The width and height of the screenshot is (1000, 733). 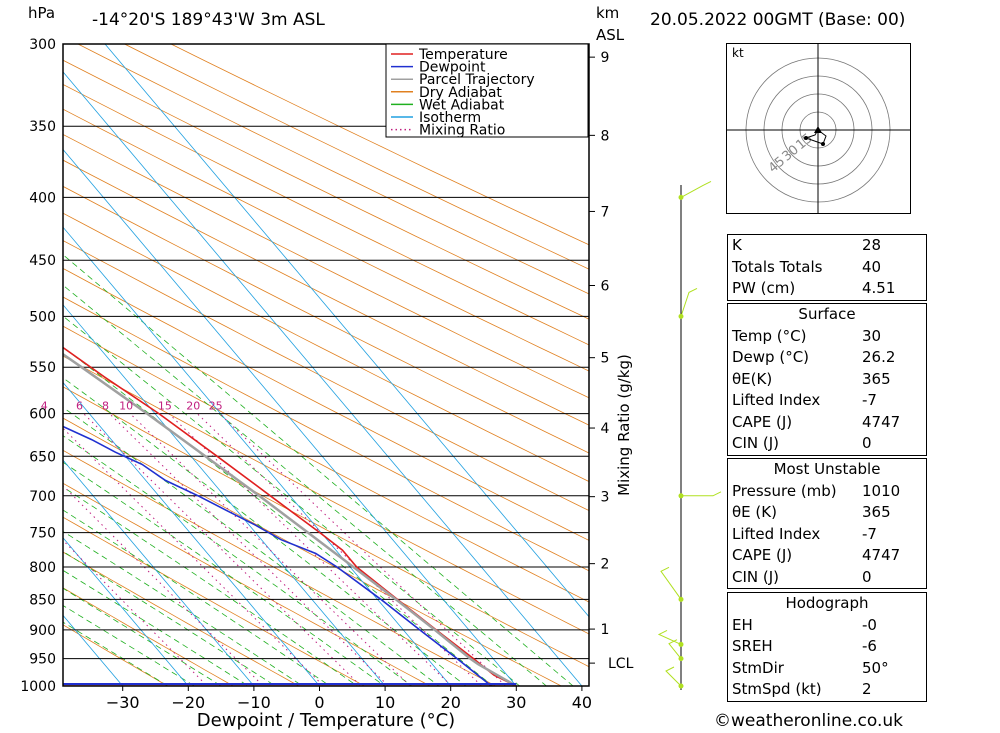 What do you see at coordinates (477, 80) in the screenshot?
I see `legend-entry: Parcel Trajectory` at bounding box center [477, 80].